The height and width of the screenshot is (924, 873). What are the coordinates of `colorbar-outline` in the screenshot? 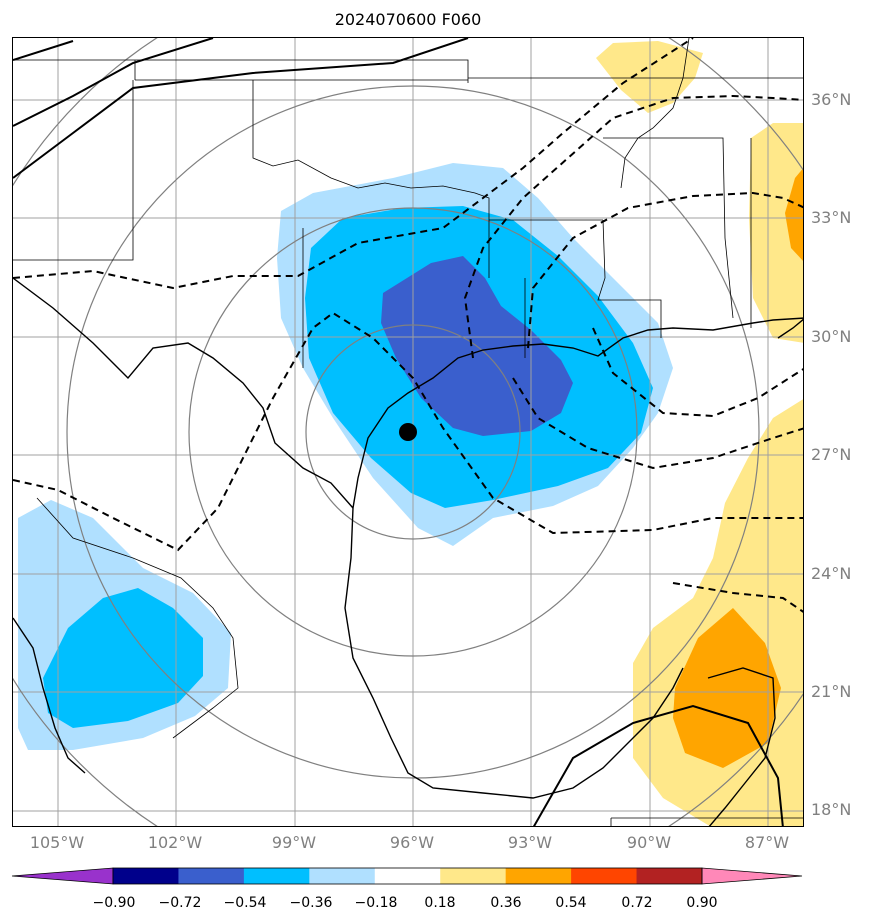 It's located at (407, 876).